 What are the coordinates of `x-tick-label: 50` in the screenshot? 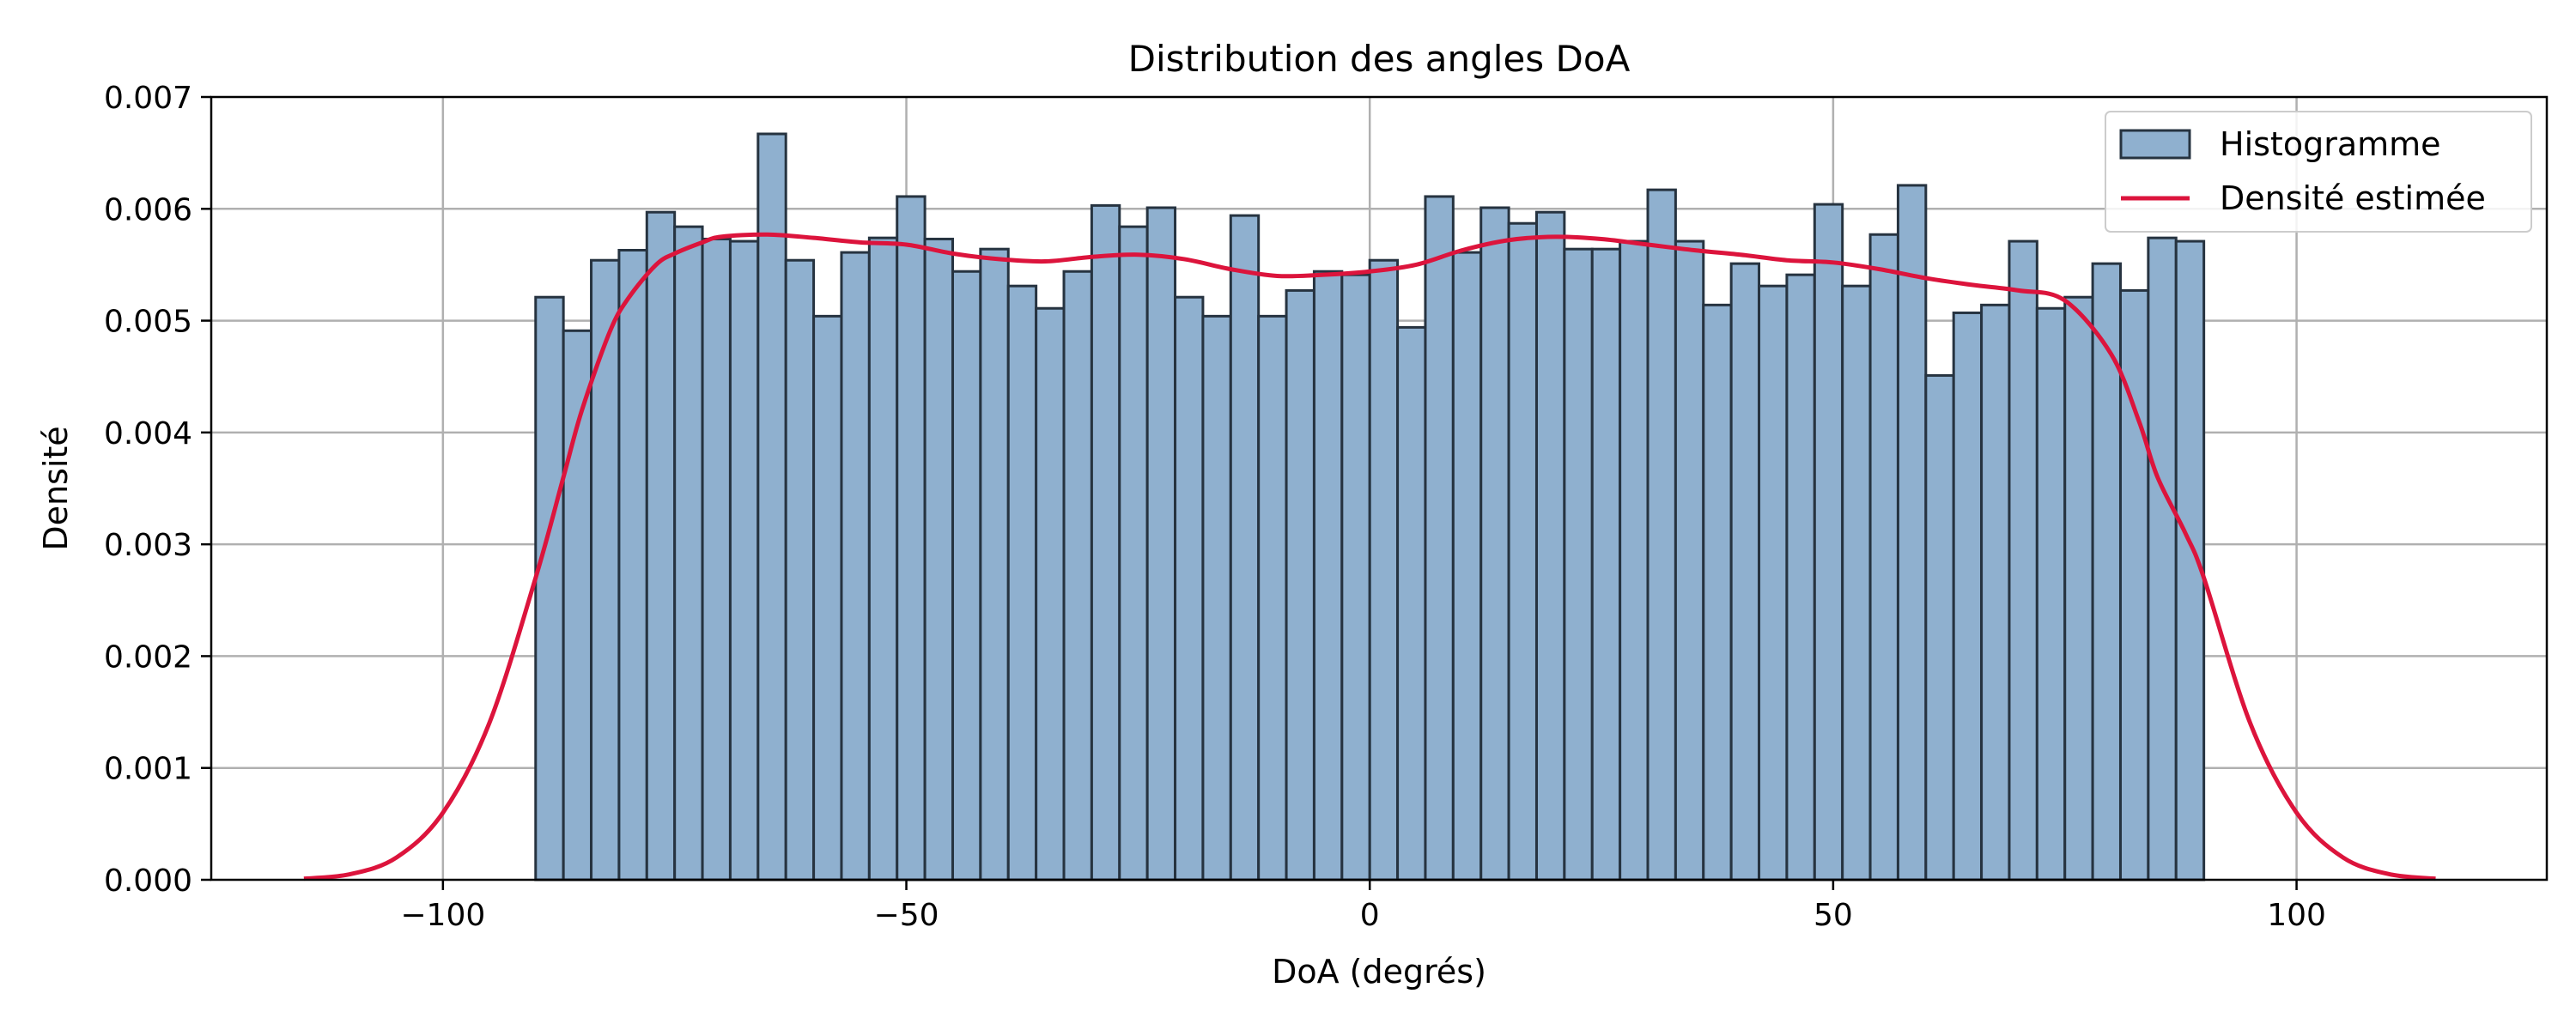 It's located at (1834, 915).